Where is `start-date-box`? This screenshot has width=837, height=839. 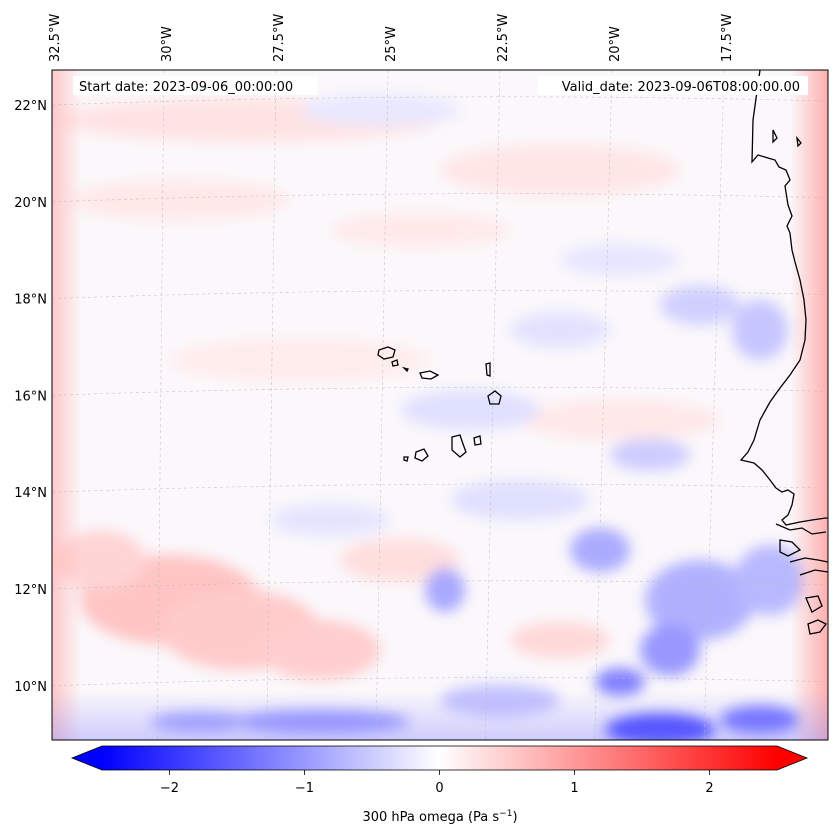 start-date-box is located at coordinates (195, 85).